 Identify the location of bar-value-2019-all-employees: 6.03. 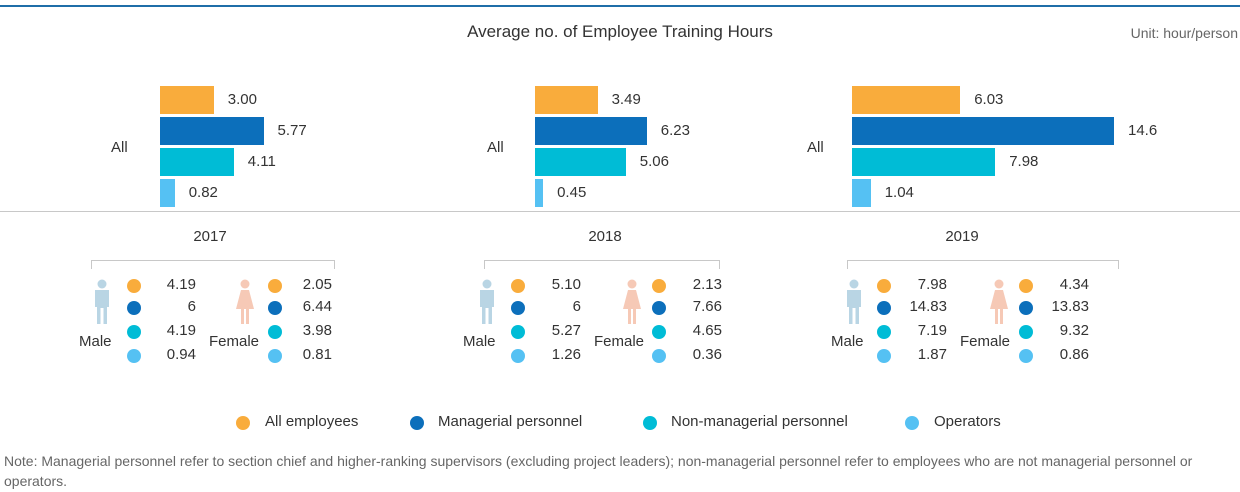
(989, 99).